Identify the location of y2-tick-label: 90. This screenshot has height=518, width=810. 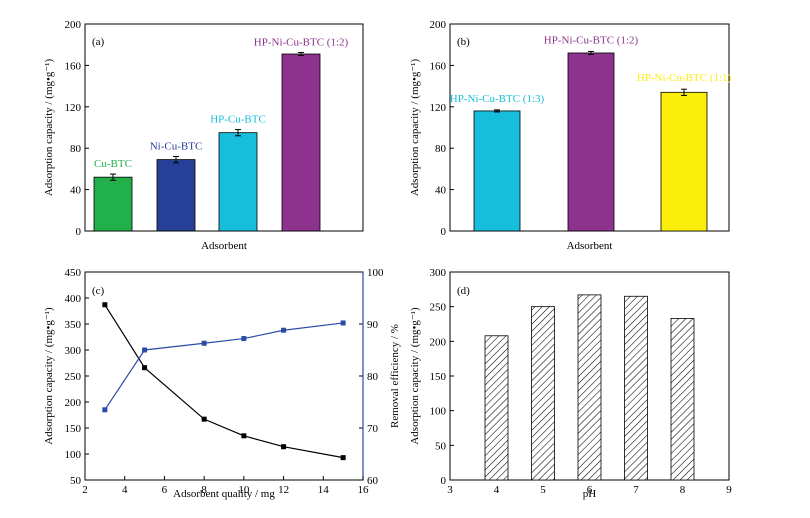
(373, 325).